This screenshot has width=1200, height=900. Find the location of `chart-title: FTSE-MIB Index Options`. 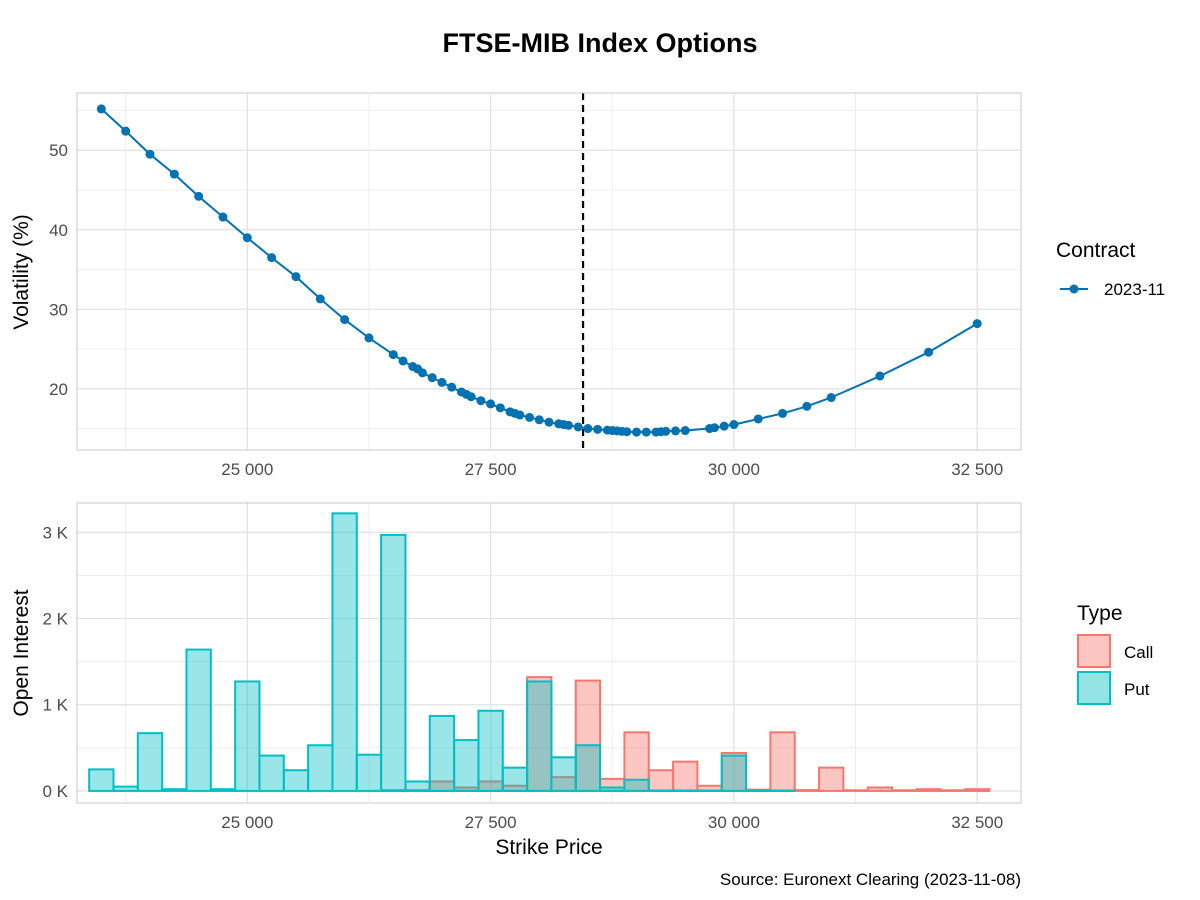

chart-title: FTSE-MIB Index Options is located at coordinates (600, 43).